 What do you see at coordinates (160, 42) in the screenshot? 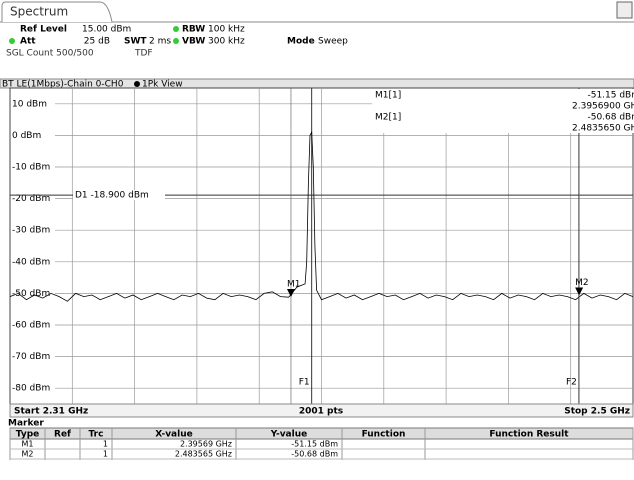
I see `setting: 2 ms` at bounding box center [160, 42].